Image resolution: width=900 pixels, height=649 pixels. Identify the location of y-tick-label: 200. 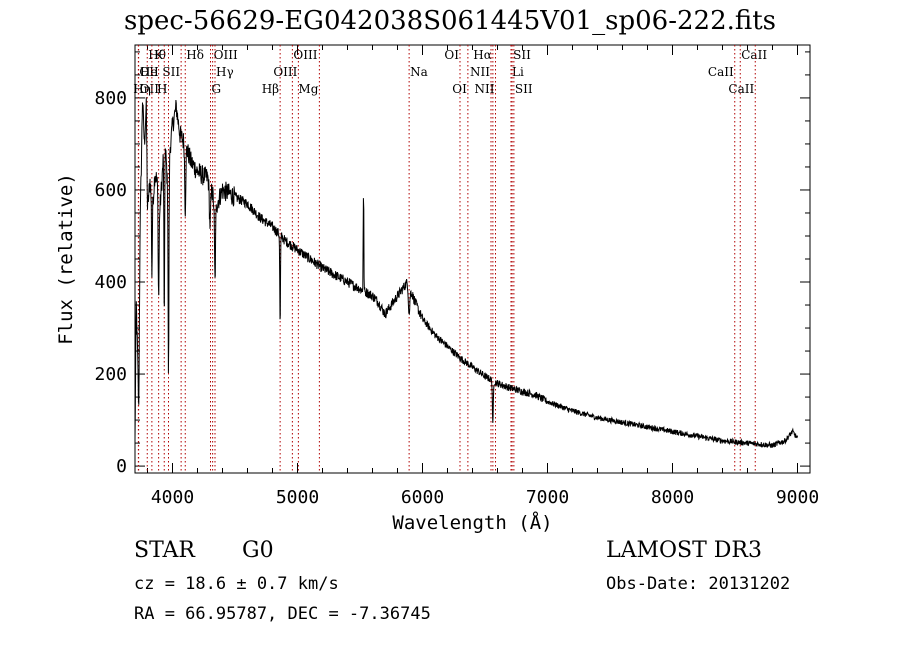
(110, 374).